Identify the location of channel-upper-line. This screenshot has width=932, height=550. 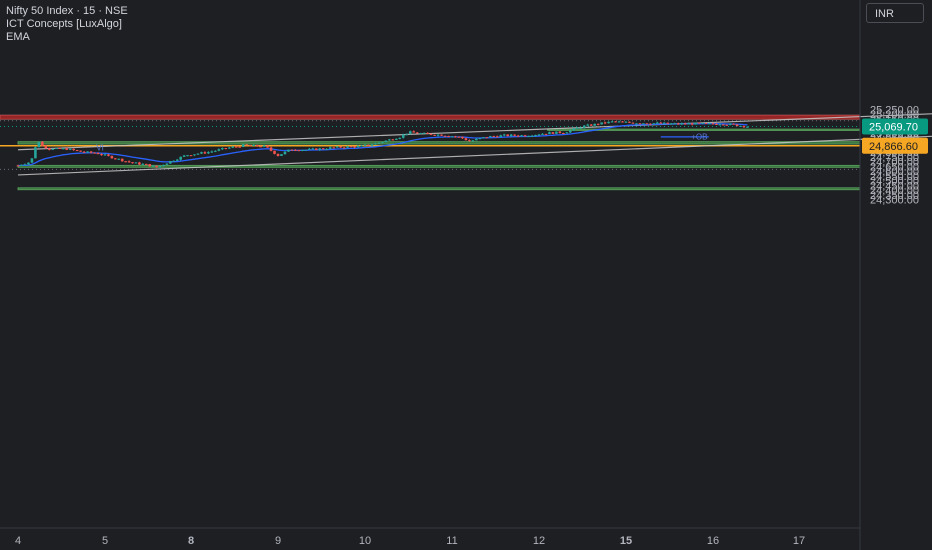
(474, 127).